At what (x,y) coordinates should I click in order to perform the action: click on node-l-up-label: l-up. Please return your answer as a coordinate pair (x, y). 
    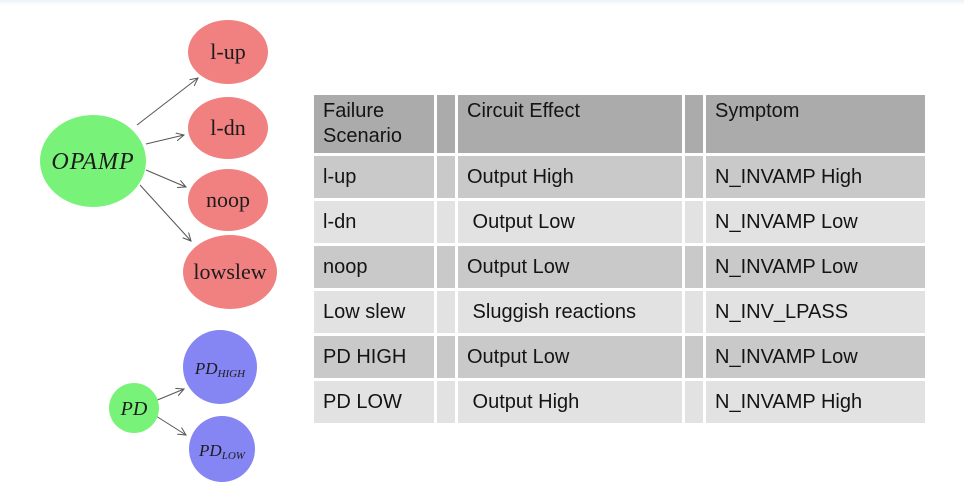
    Looking at the image, I should click on (227, 51).